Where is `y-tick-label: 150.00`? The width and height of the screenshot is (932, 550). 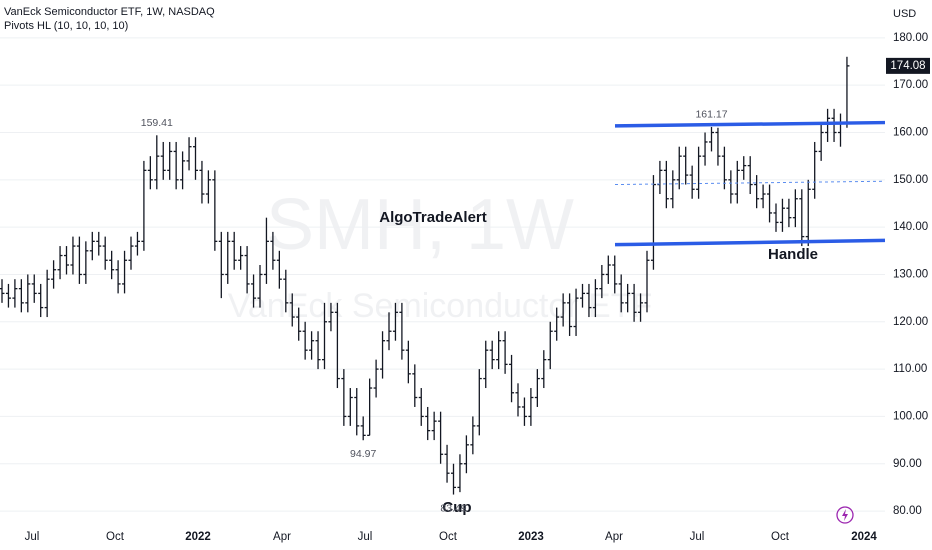
y-tick-label: 150.00 is located at coordinates (910, 180).